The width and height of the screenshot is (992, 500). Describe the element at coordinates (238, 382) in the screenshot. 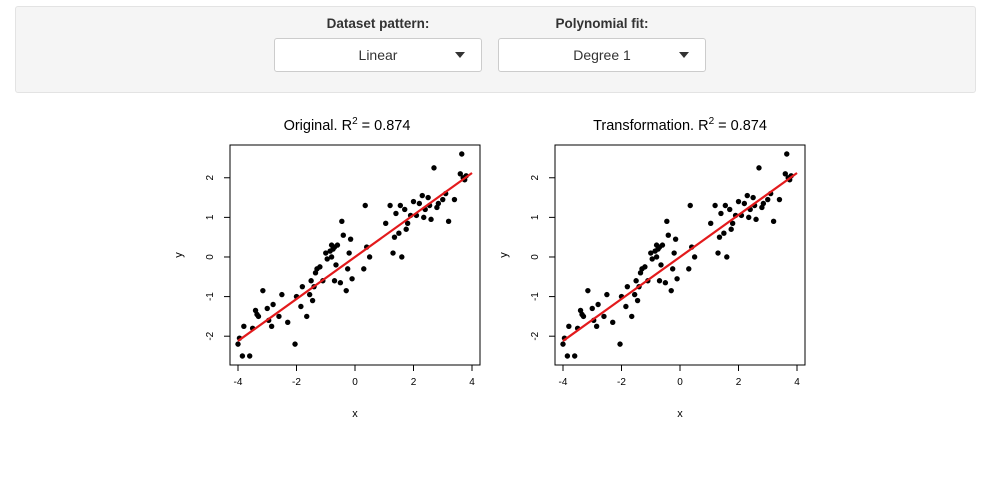

I see `x-tick-label: -4` at that location.